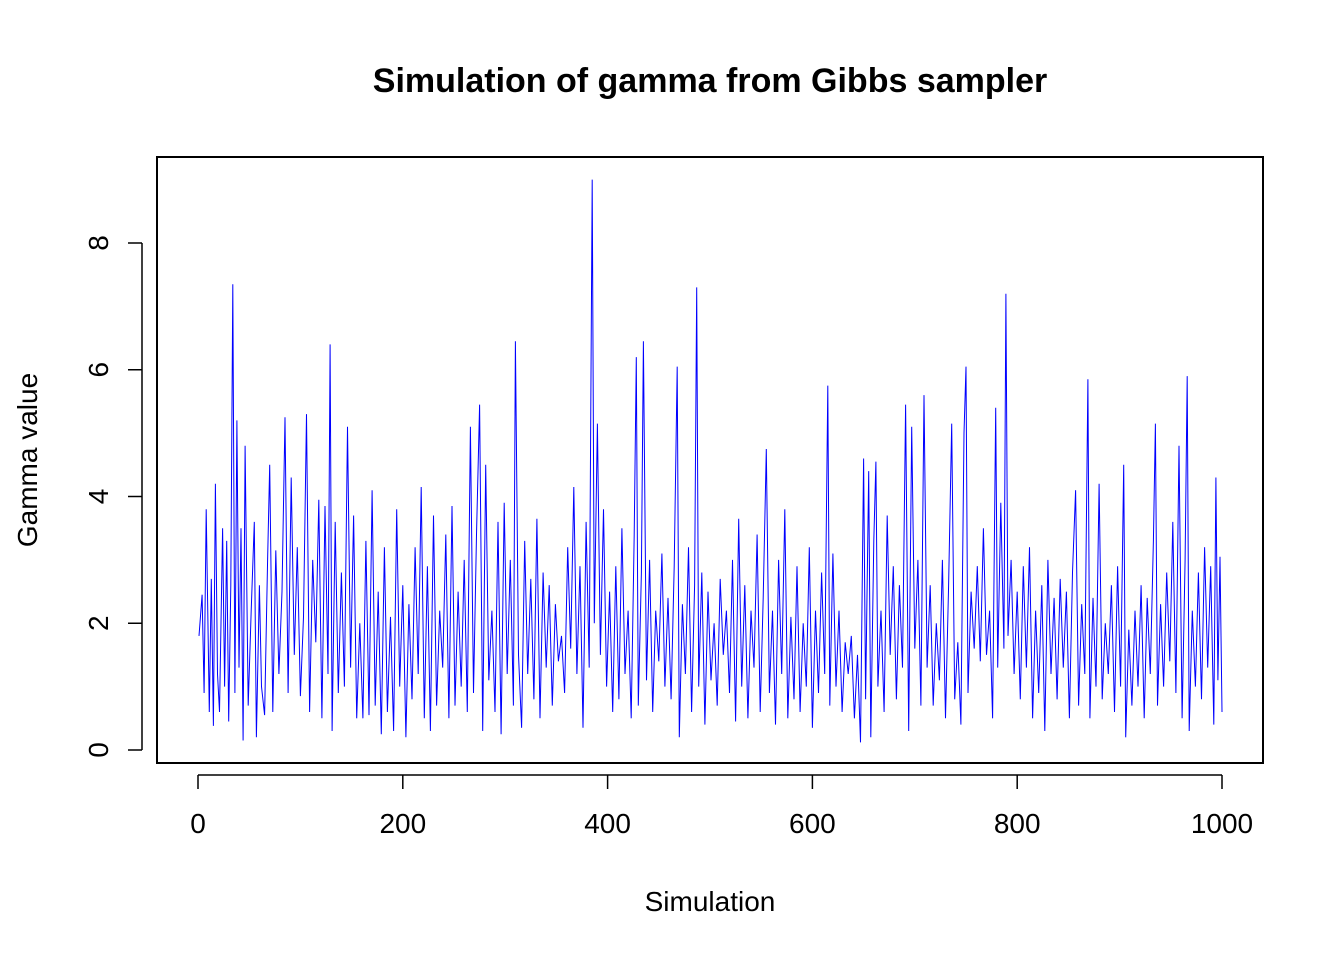 This screenshot has width=1344, height=960. Describe the element at coordinates (98, 497) in the screenshot. I see `y-tick-label: 4` at that location.